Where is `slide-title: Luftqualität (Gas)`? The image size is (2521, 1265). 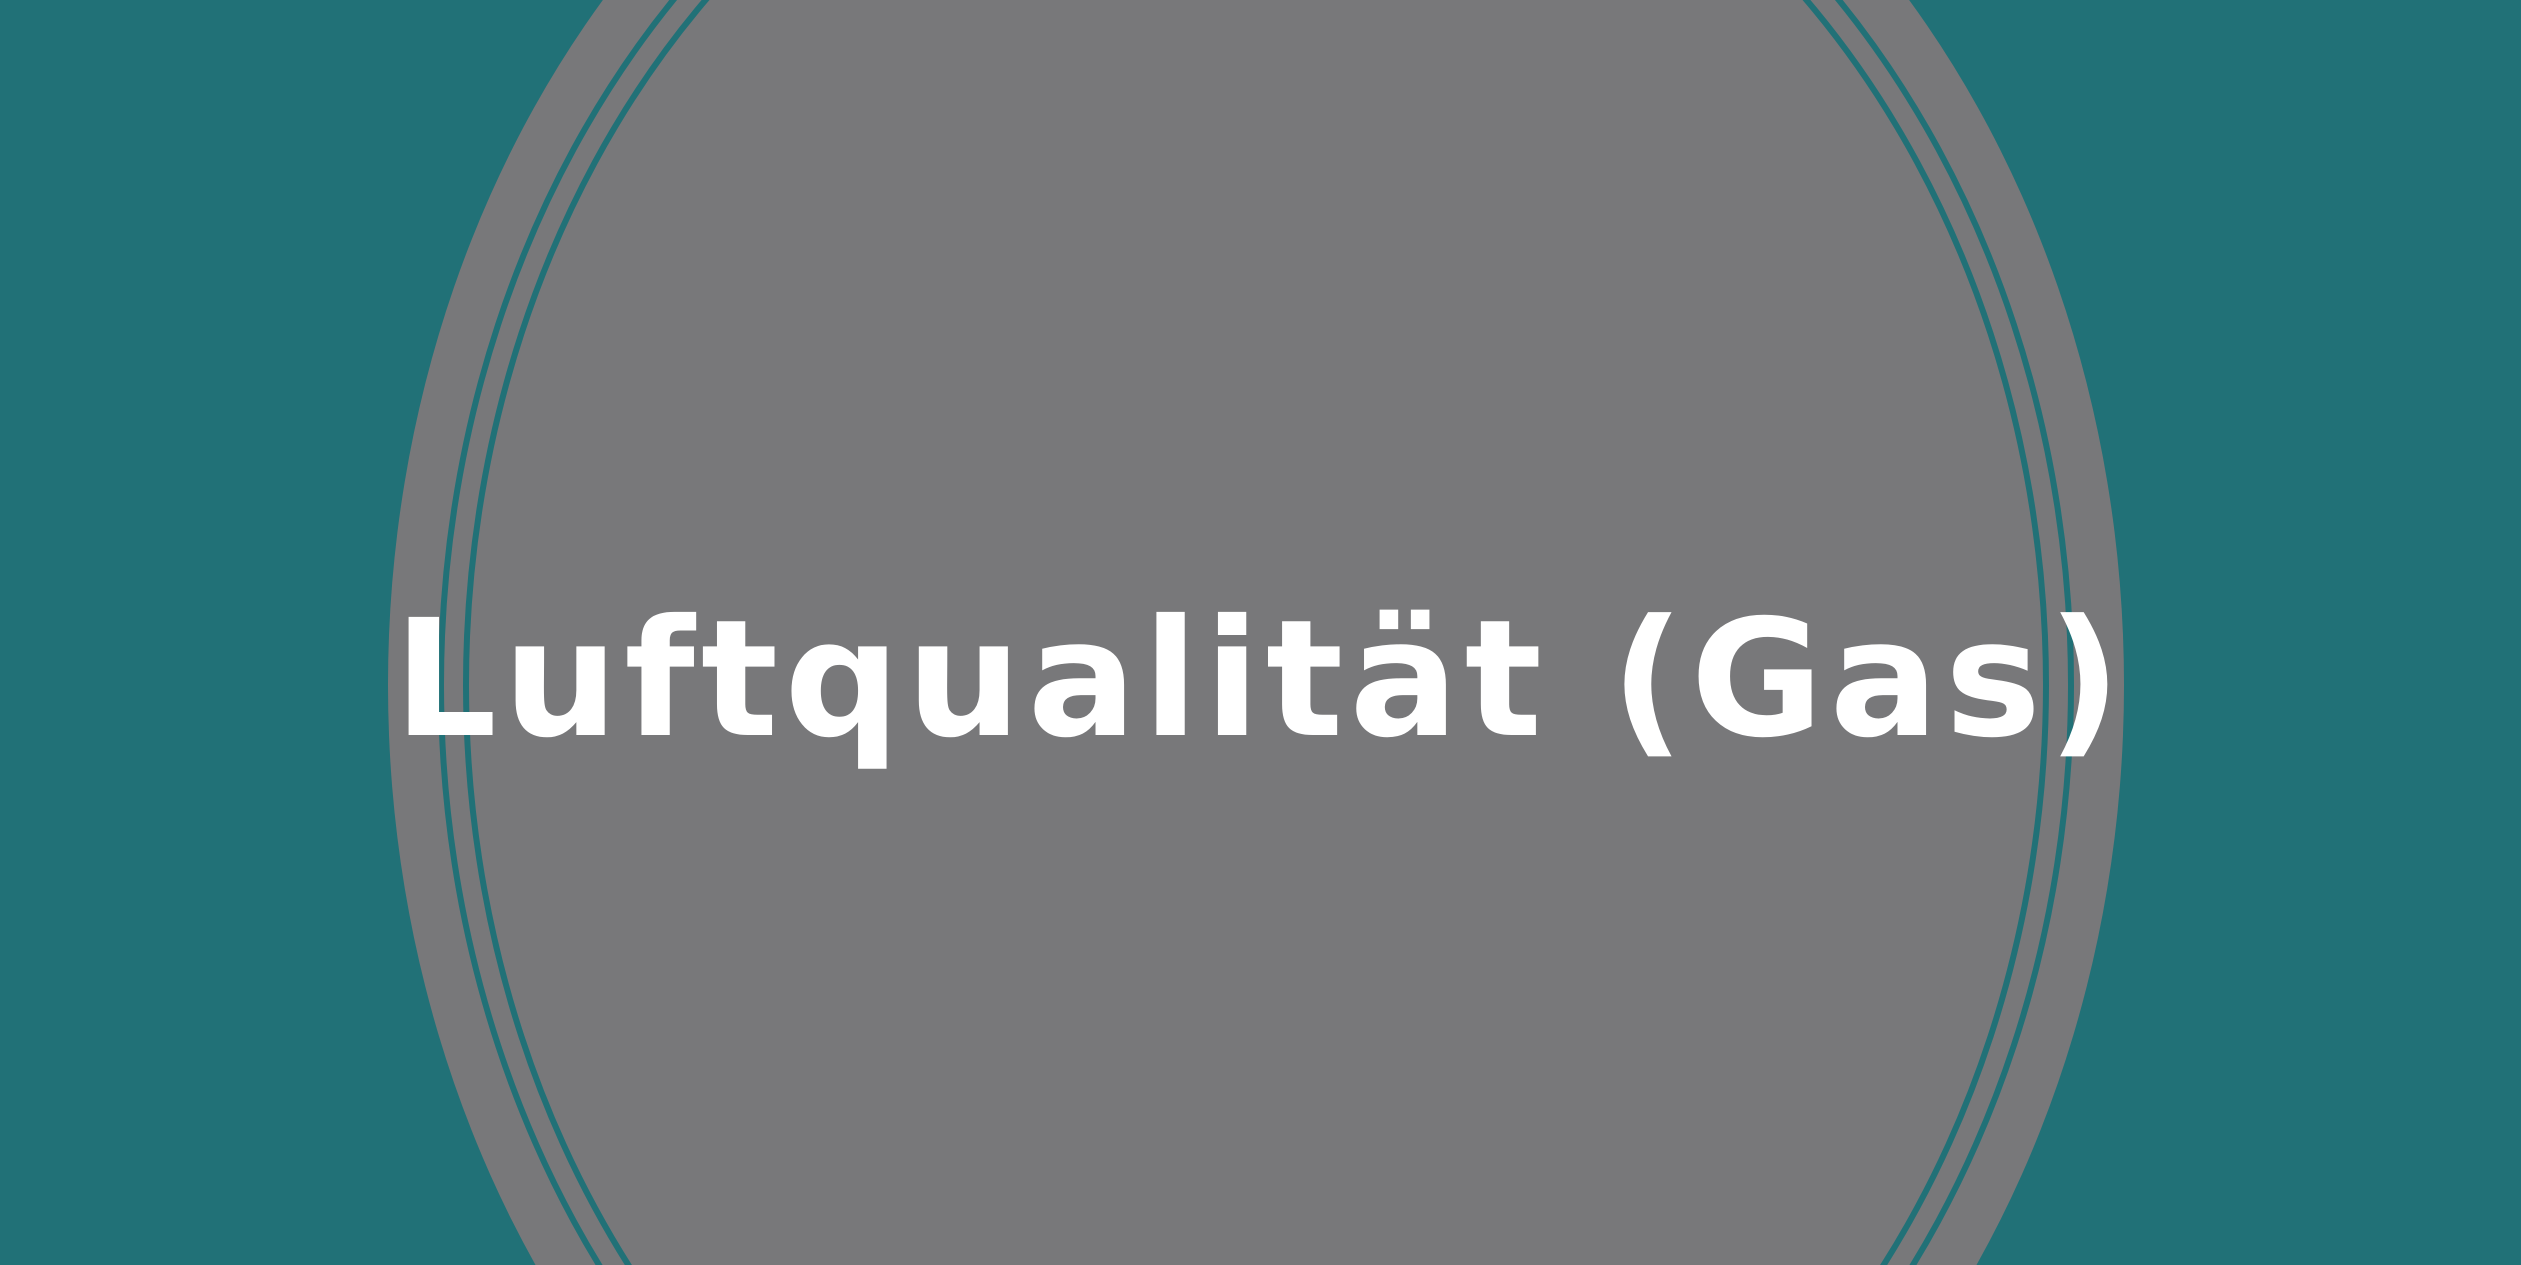
slide-title: Luftqualität (Gas) is located at coordinates (1260, 680).